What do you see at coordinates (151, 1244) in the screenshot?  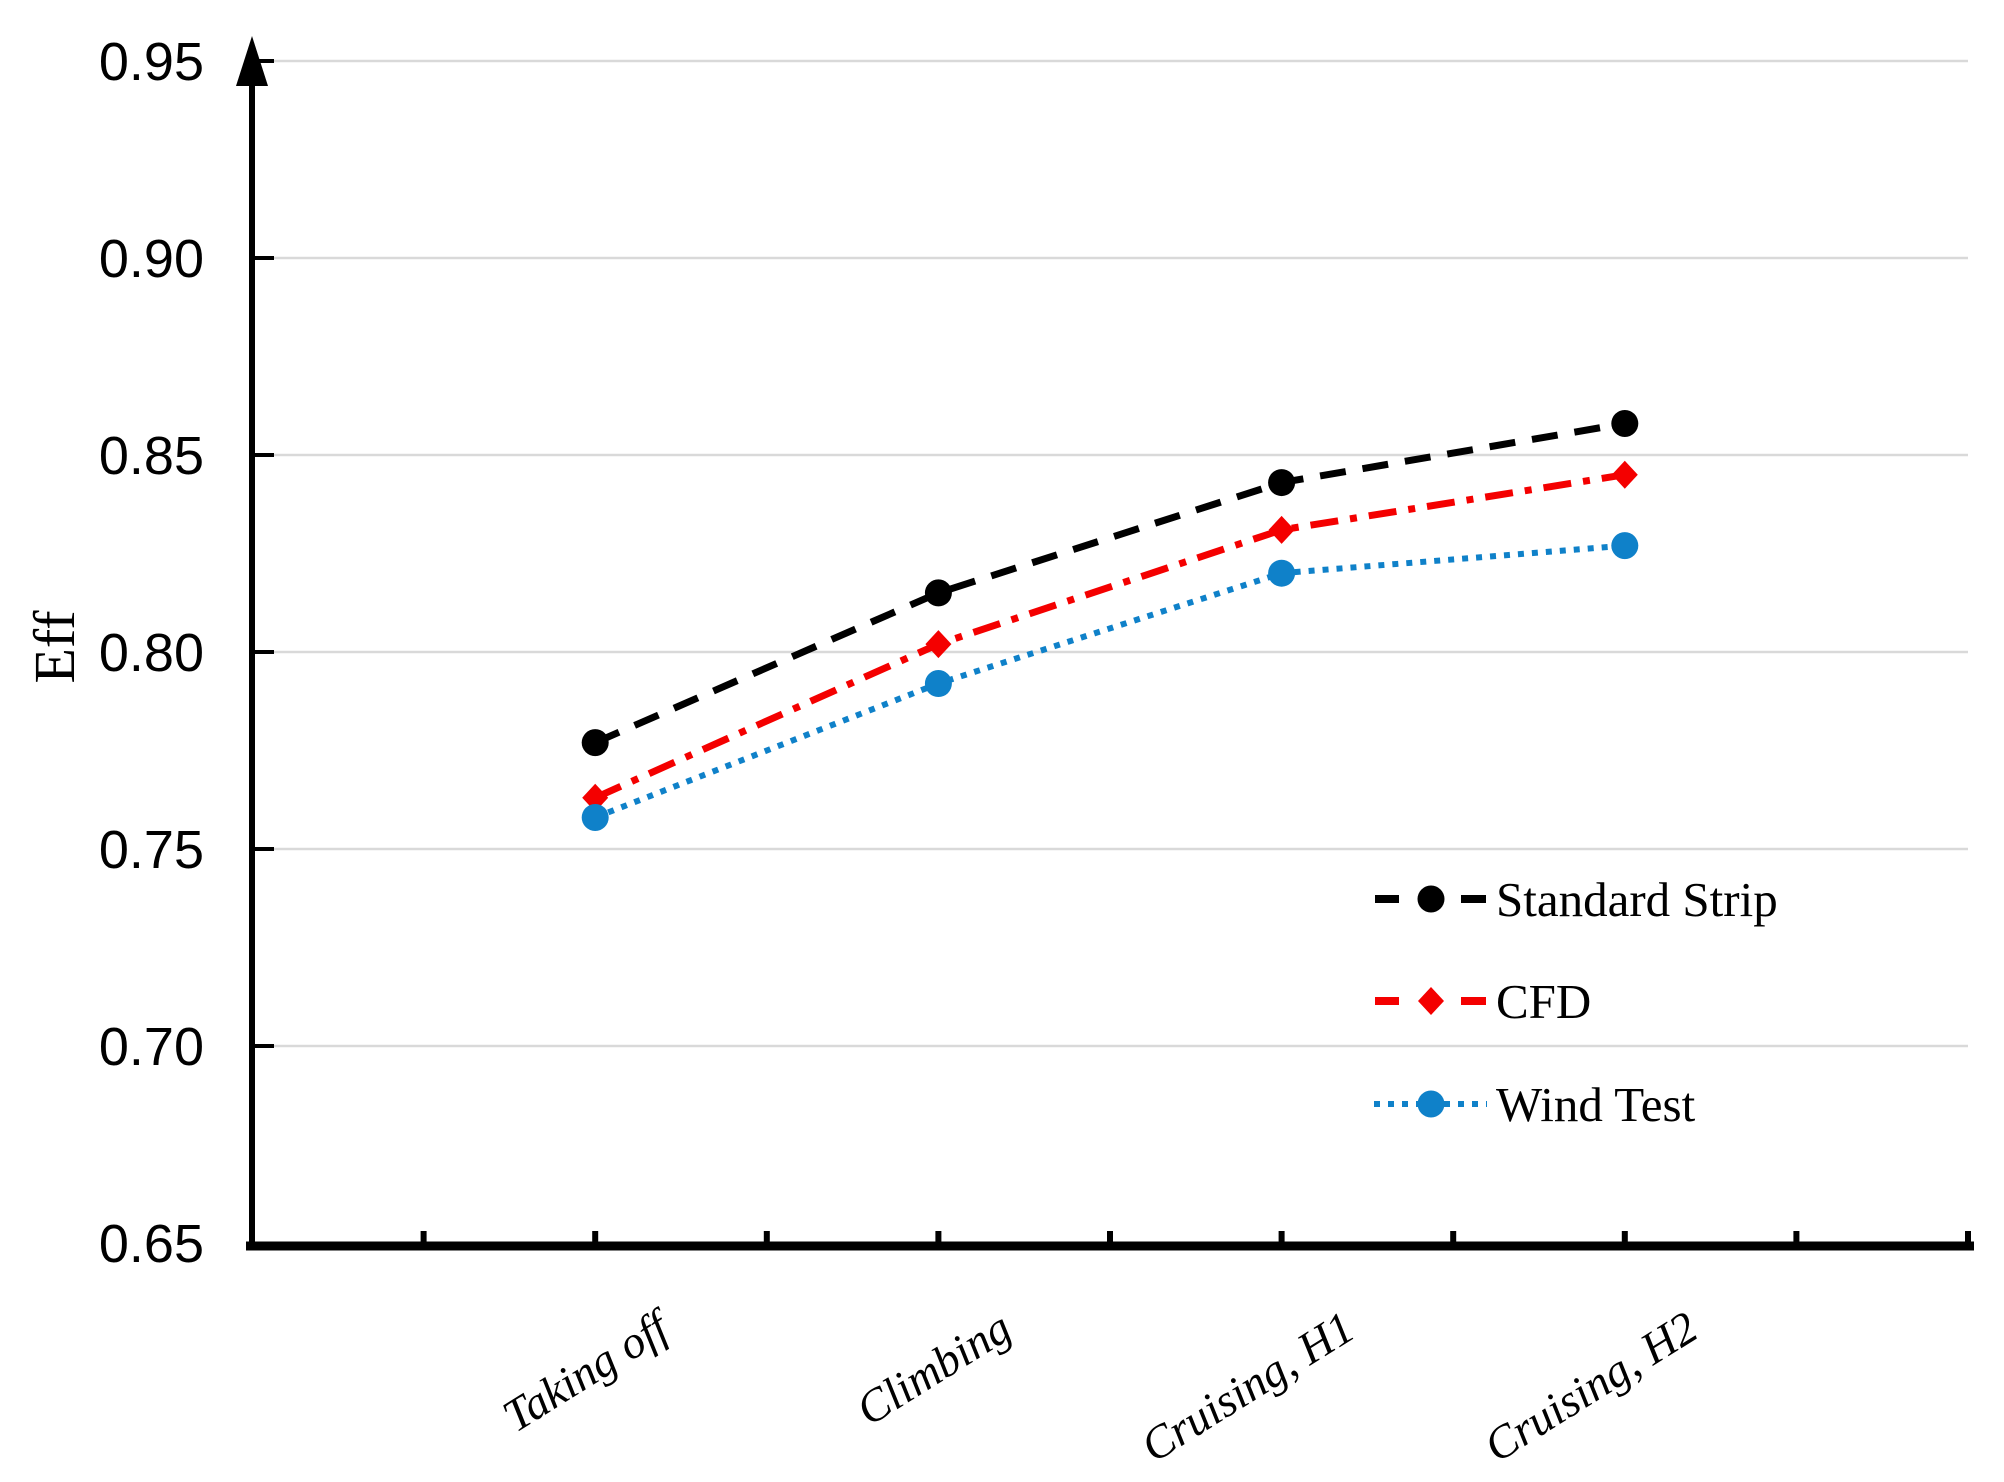 I see `y-tick-label: 0.65` at bounding box center [151, 1244].